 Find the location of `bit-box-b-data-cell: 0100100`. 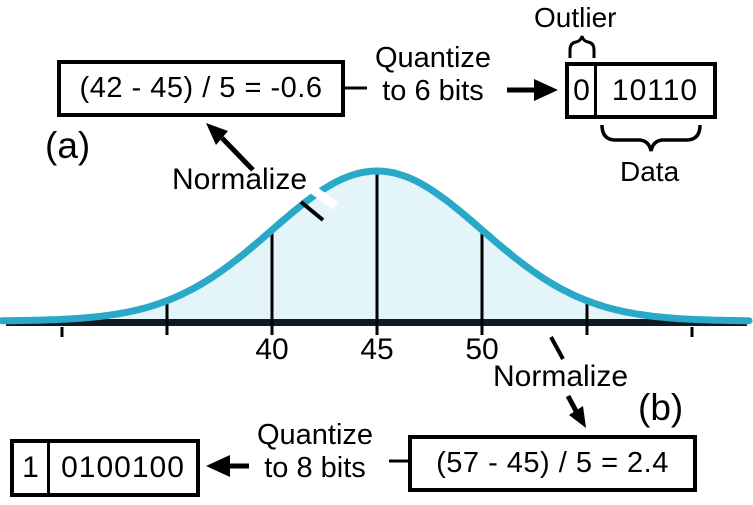

bit-box-b-data-cell: 0100100 is located at coordinates (123, 467).